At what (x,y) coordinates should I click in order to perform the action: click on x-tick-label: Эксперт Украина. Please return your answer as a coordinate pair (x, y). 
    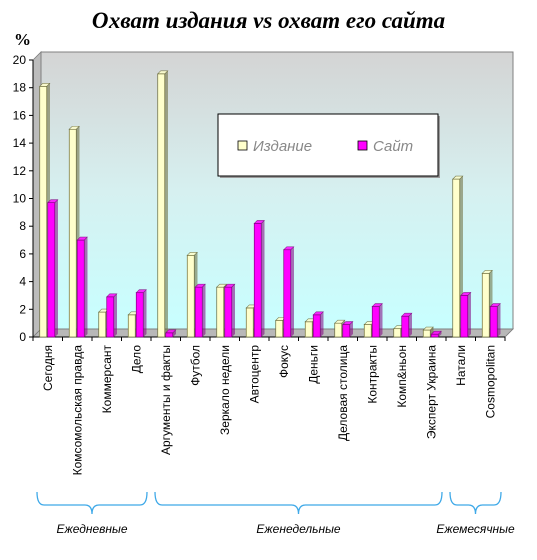
    Looking at the image, I should click on (431, 392).